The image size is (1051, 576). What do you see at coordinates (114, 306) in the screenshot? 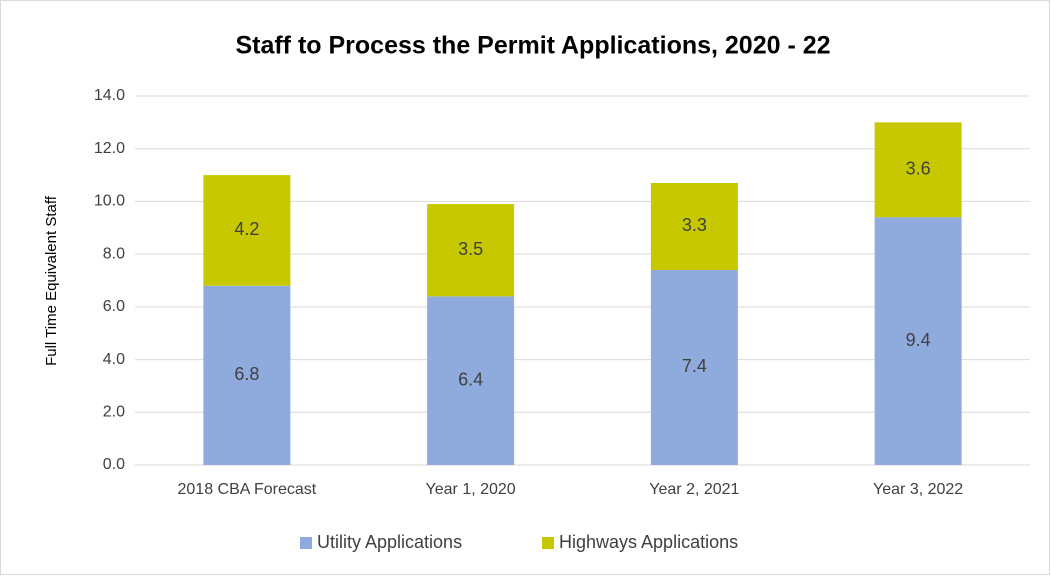
I see `y-tick-label: 6.0` at bounding box center [114, 306].